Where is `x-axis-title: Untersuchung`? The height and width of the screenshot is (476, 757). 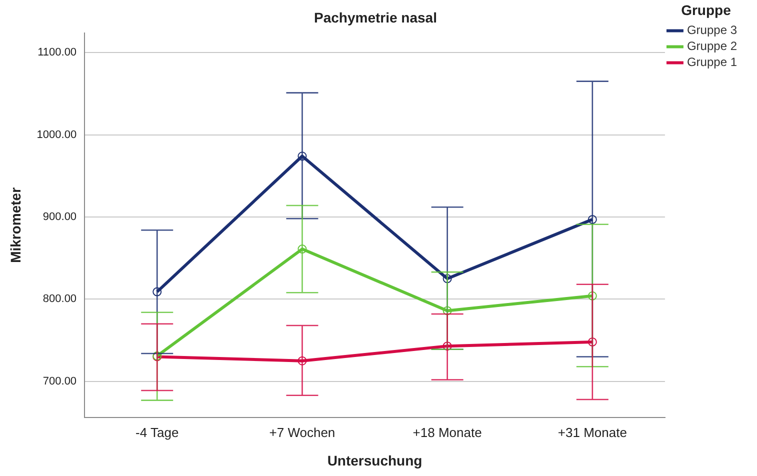
x-axis-title: Untersuchung is located at coordinates (374, 460).